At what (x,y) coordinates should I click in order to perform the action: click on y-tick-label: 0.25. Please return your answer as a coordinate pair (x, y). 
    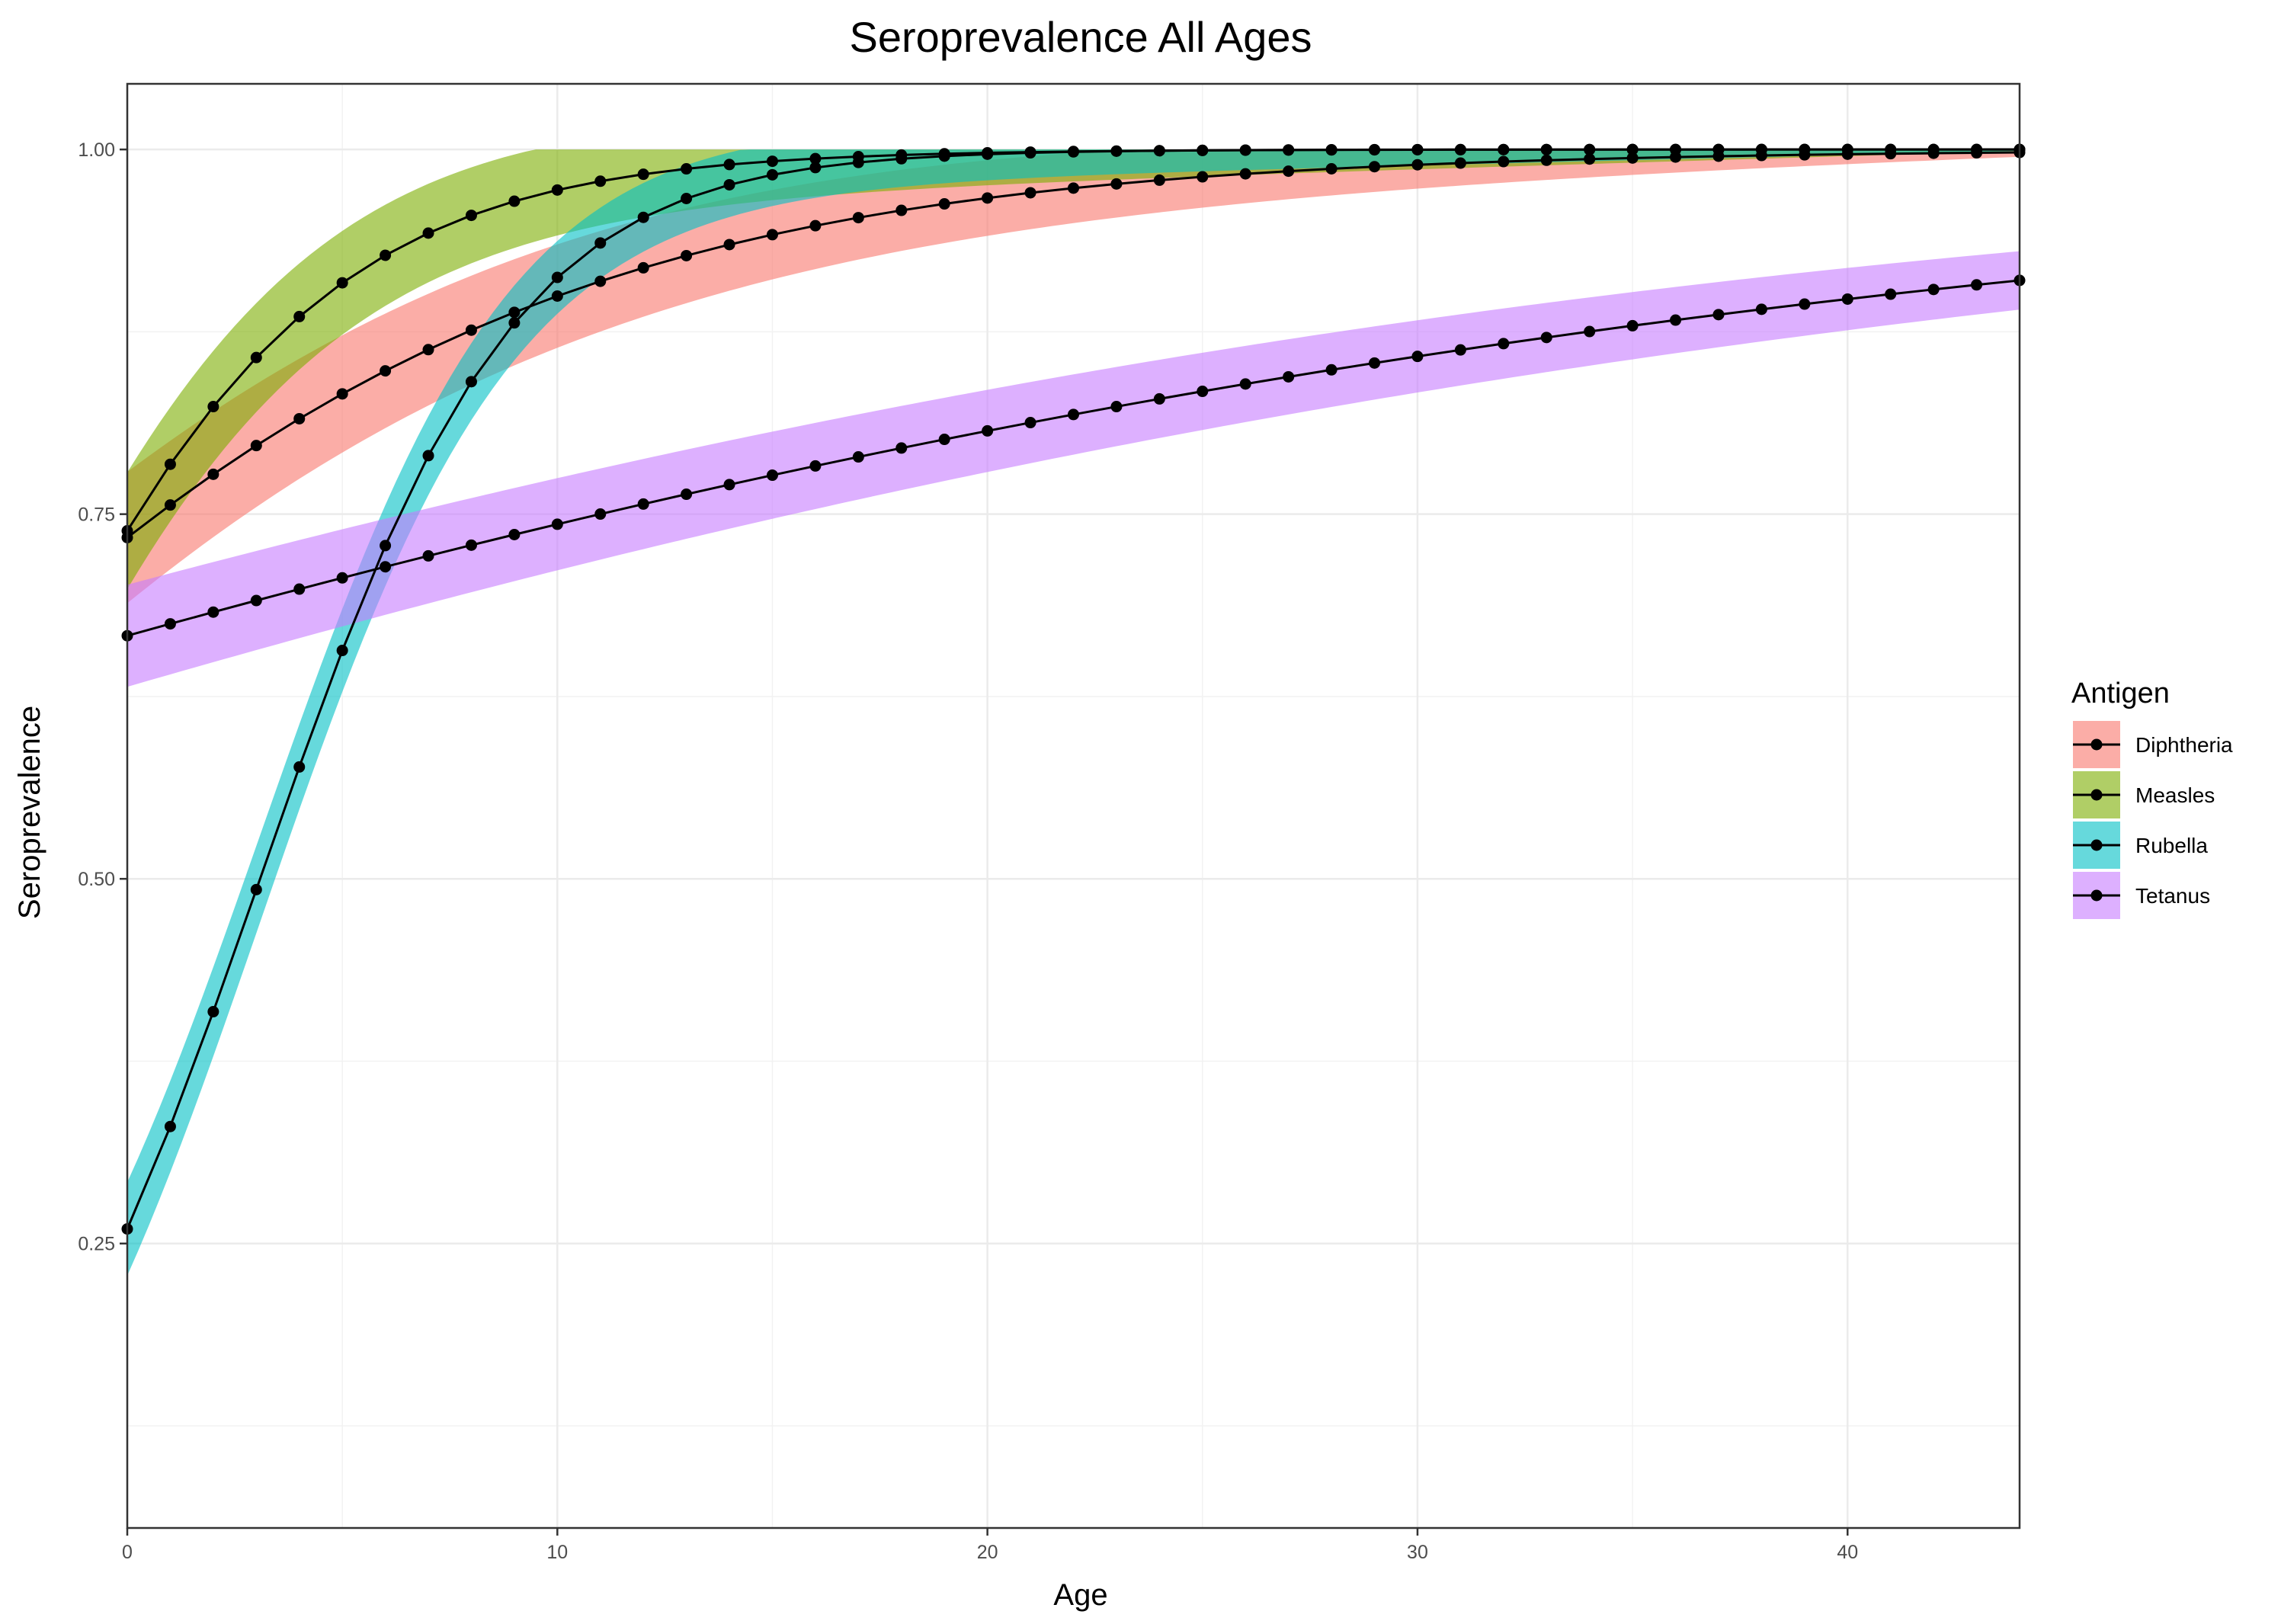
    Looking at the image, I should click on (96, 1244).